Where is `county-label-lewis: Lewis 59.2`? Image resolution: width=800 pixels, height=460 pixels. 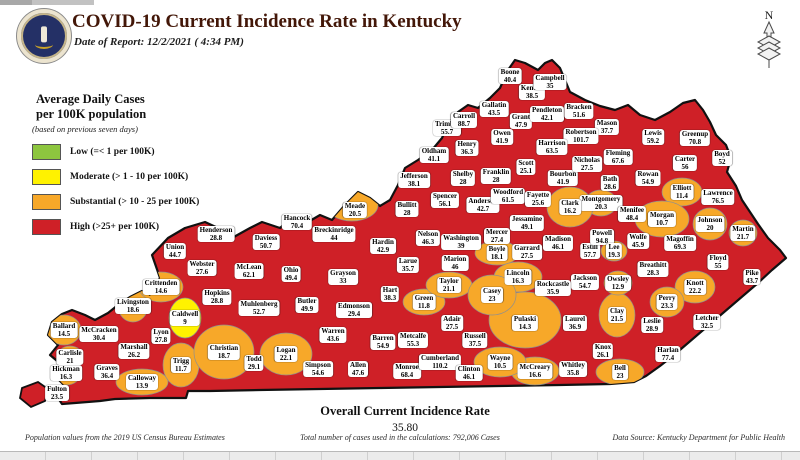
county-label-lewis: Lewis 59.2 is located at coordinates (653, 137).